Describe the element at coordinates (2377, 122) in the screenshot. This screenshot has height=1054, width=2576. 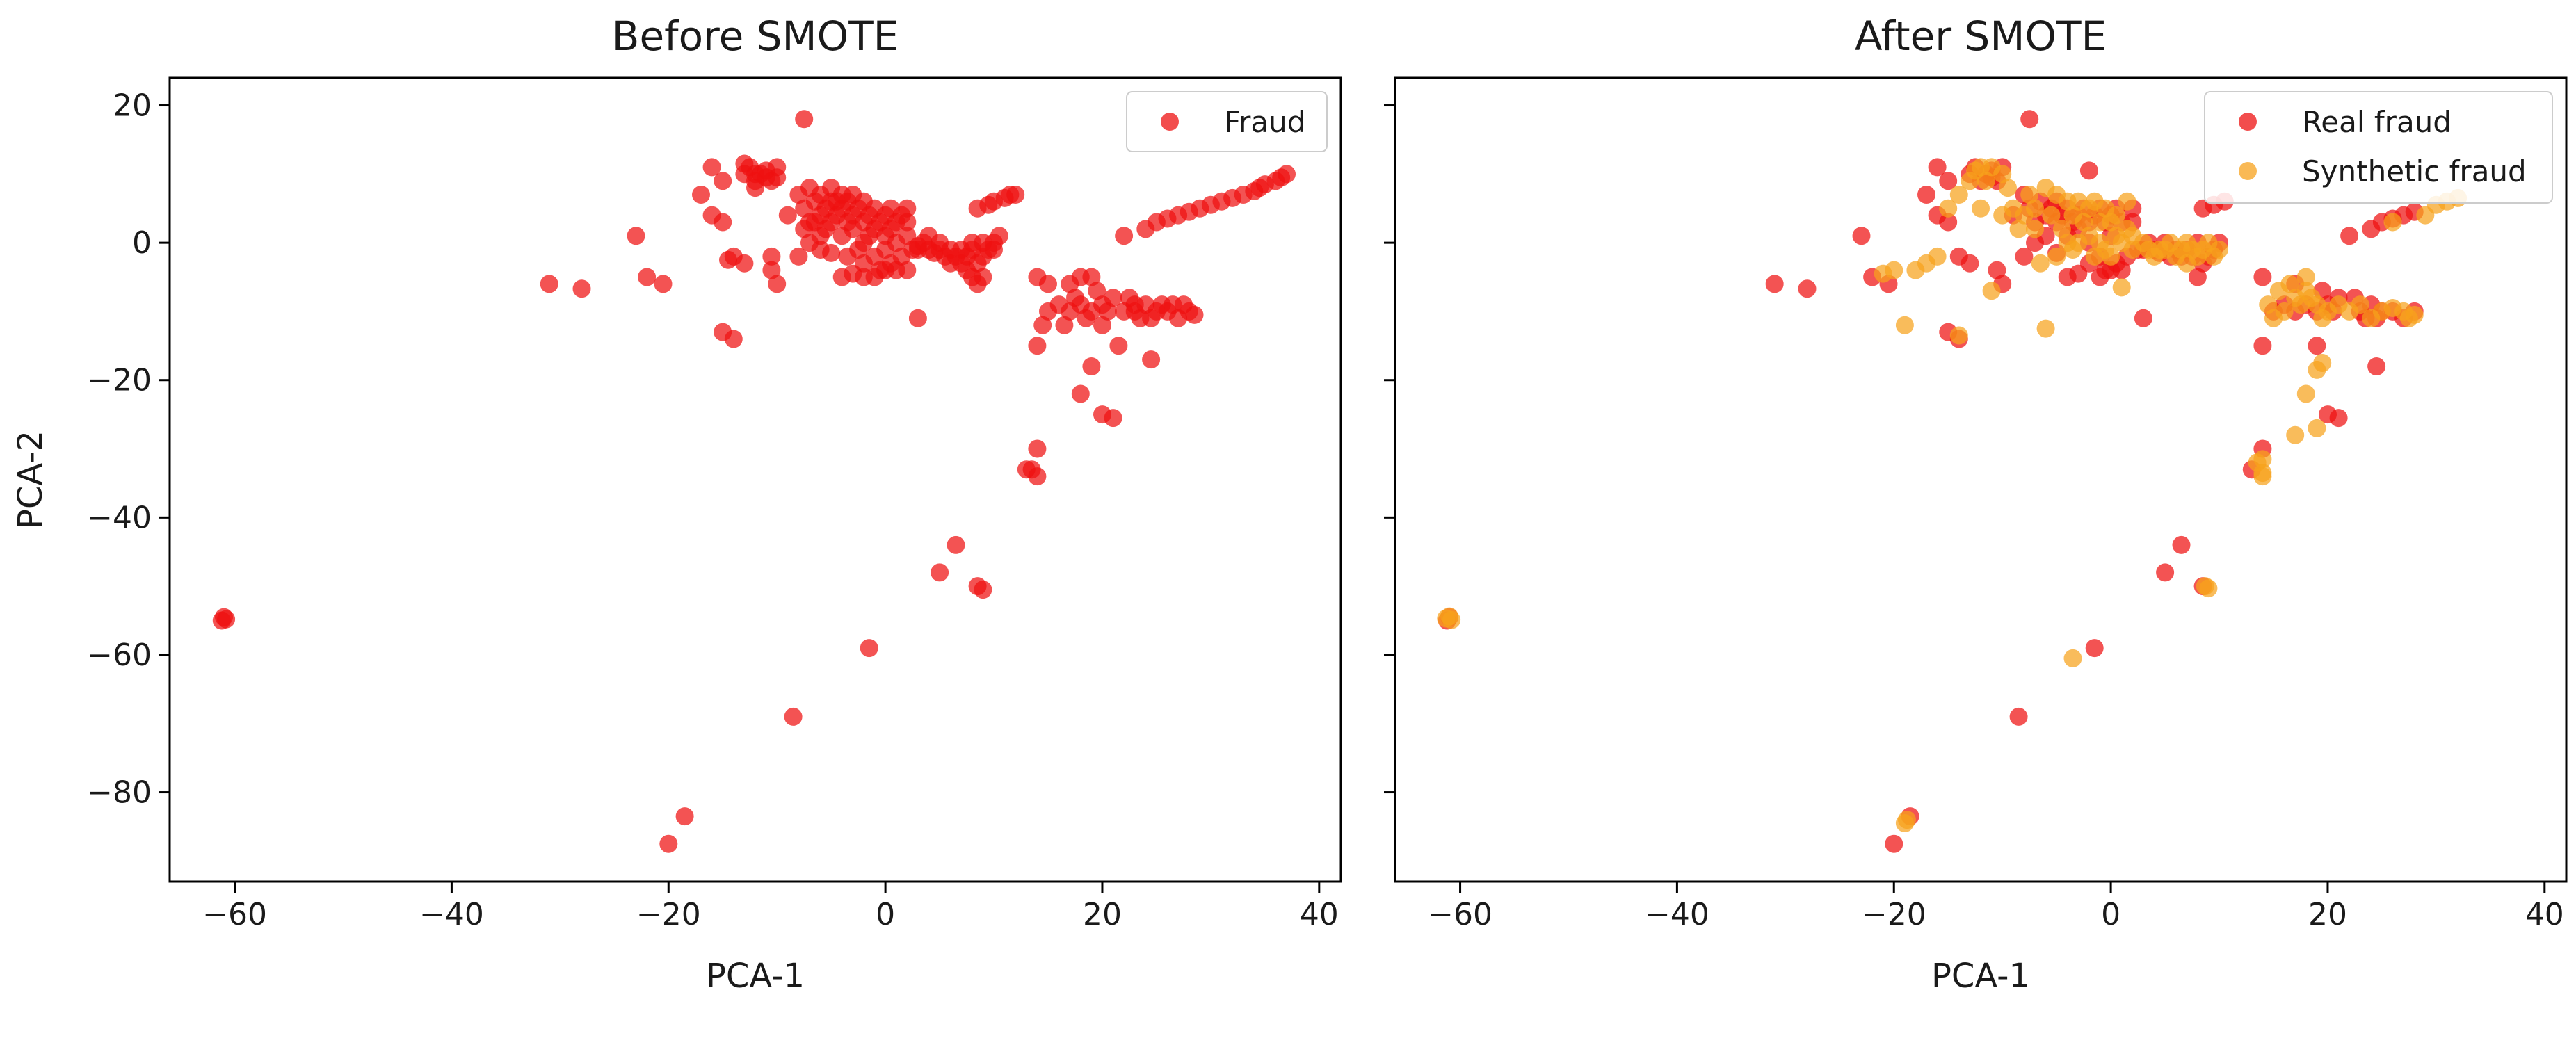
I see `legend-label-real-fraud: Real fraud` at that location.